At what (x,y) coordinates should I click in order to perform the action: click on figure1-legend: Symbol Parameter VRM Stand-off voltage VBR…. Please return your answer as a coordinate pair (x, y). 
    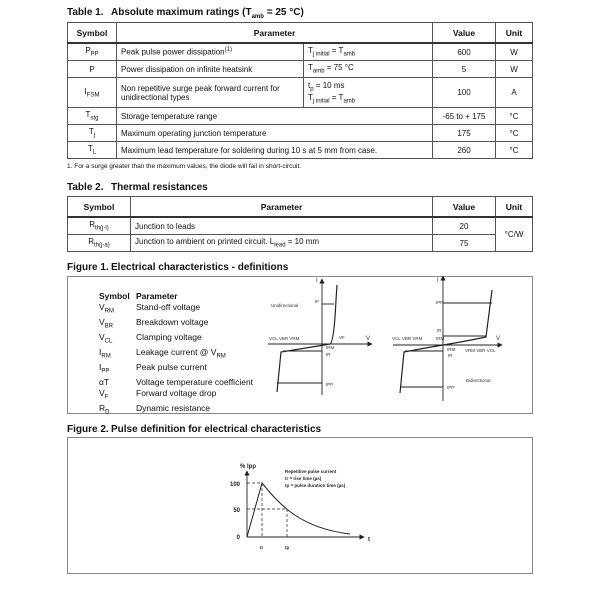
    Looking at the image, I should click on (176, 354).